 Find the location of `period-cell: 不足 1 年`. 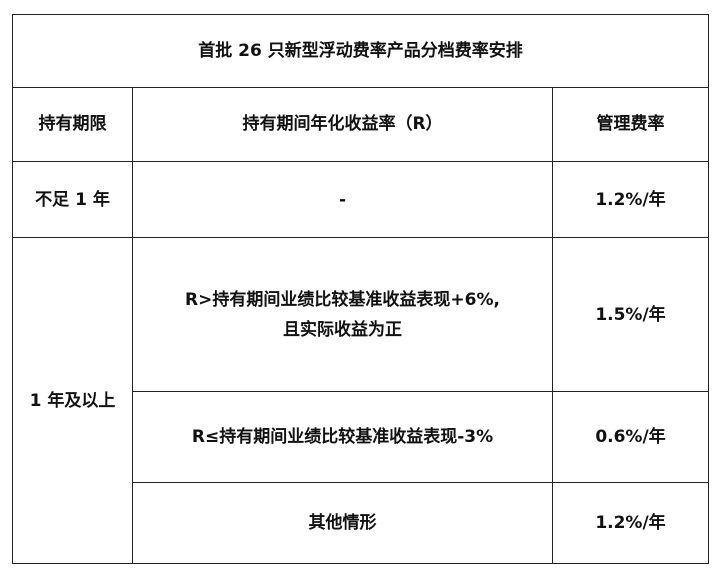

period-cell: 不足 1 年 is located at coordinates (72, 200).